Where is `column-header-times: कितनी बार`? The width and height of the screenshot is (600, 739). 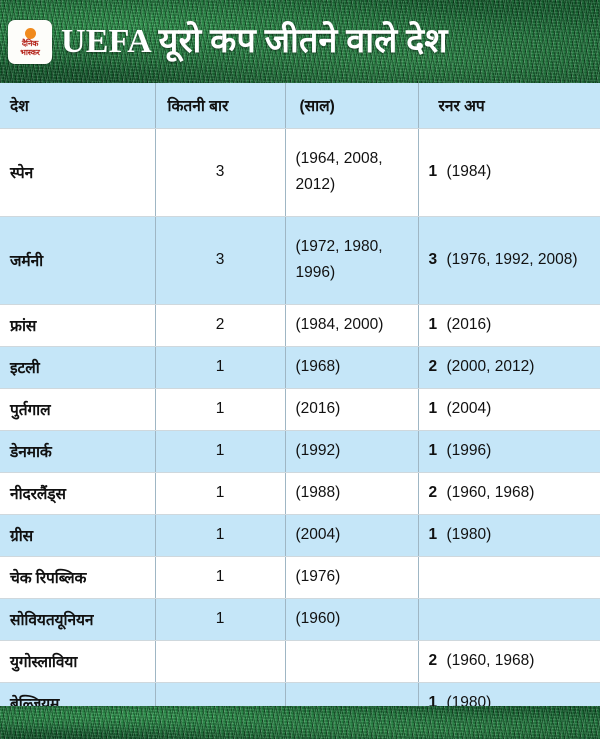 column-header-times: कितनी बार is located at coordinates (220, 106).